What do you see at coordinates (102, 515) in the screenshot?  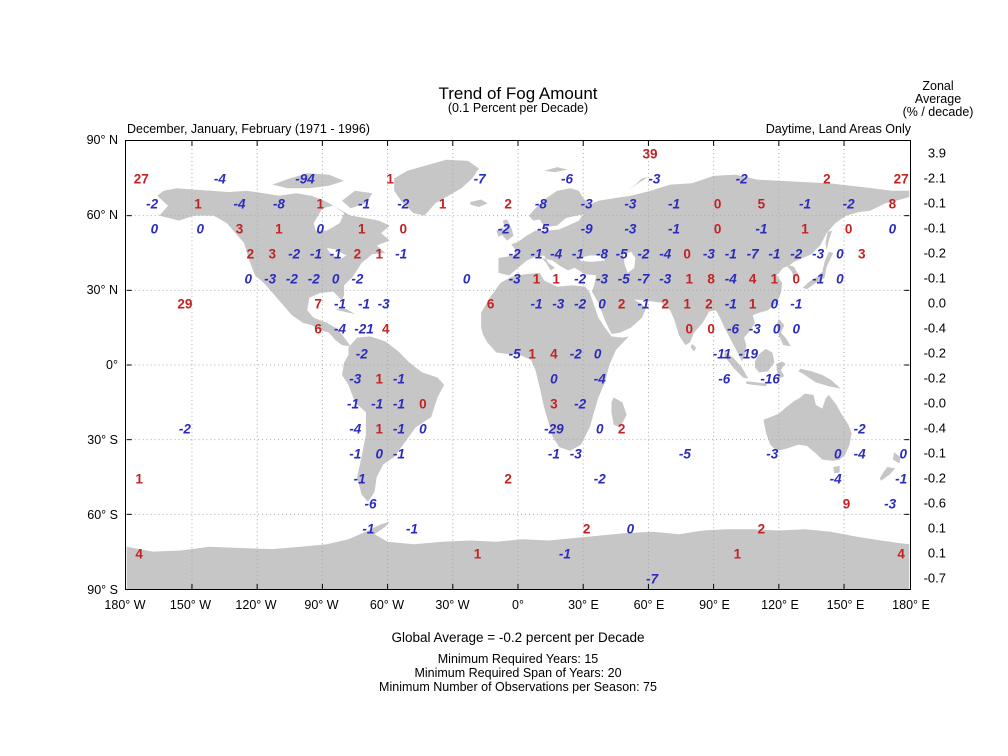 I see `y-tick-label: 60° S` at bounding box center [102, 515].